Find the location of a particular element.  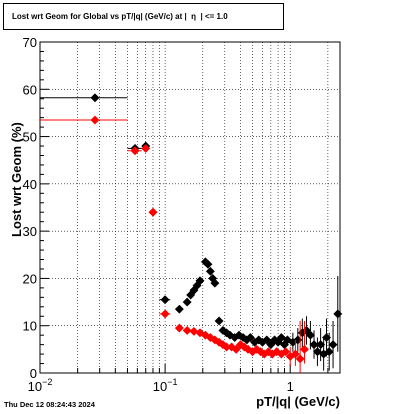

y-tick-label: 40 is located at coordinates (30, 184).